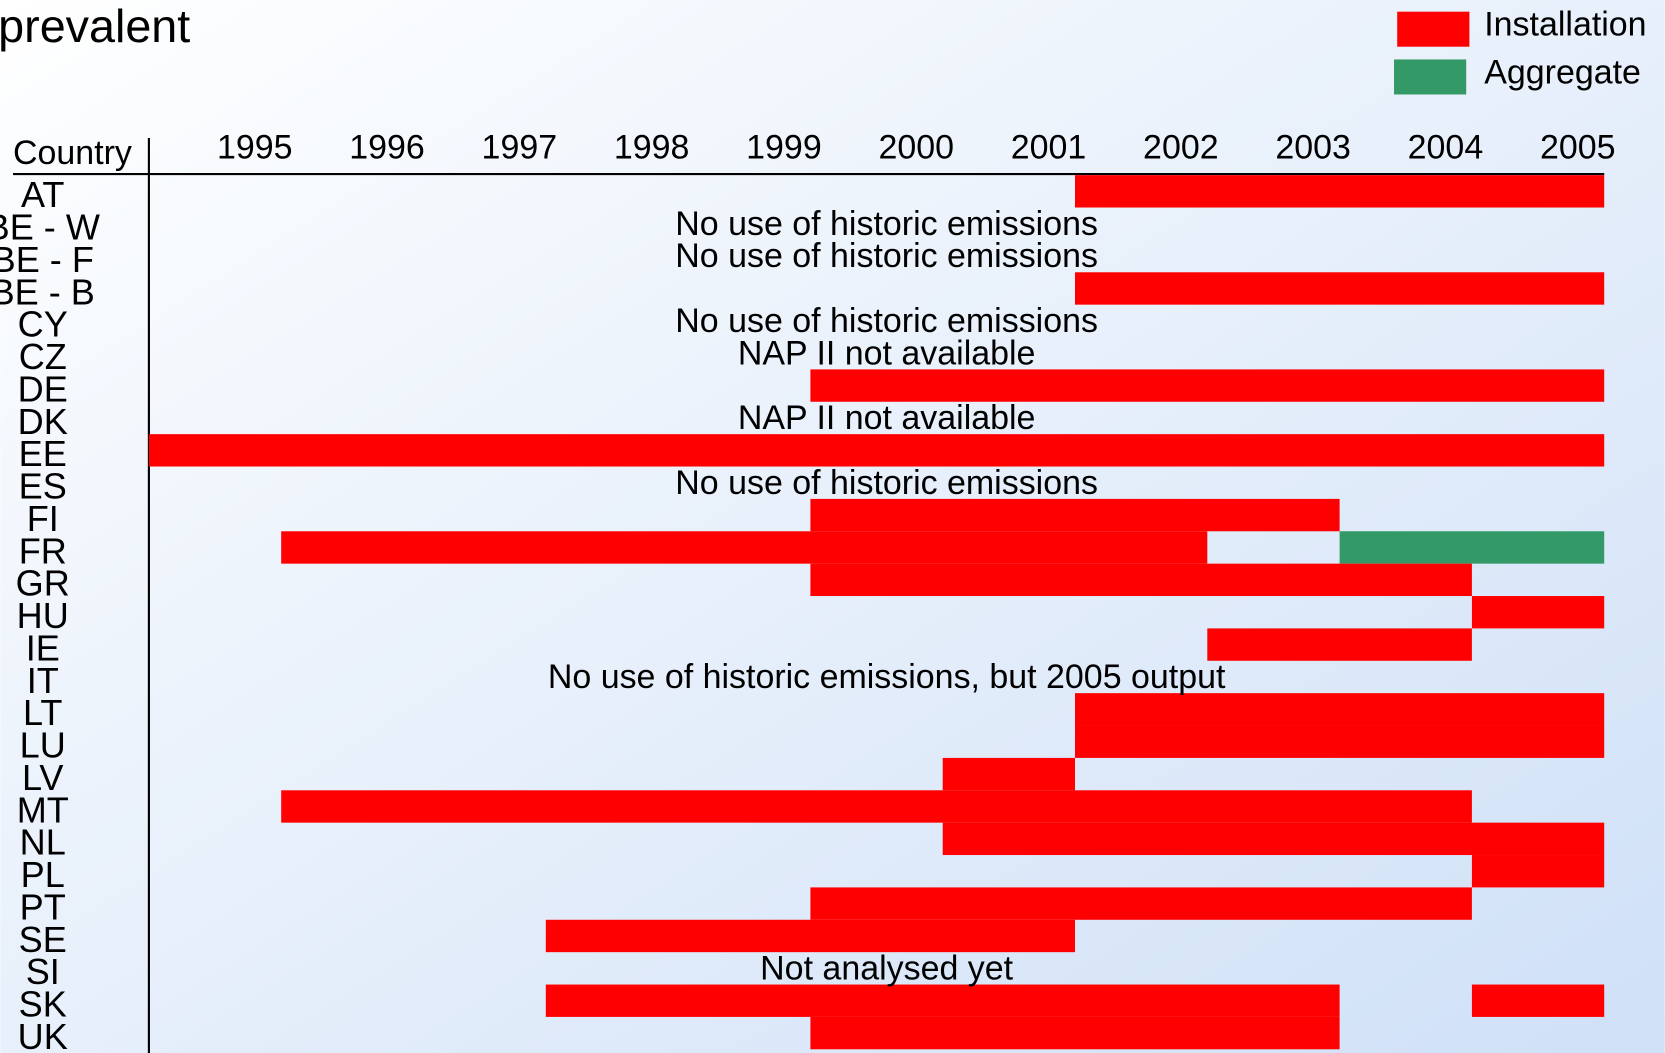 This screenshot has height=1053, width=1665. What do you see at coordinates (886, 968) in the screenshot?
I see `row-note: Not analysed yet` at bounding box center [886, 968].